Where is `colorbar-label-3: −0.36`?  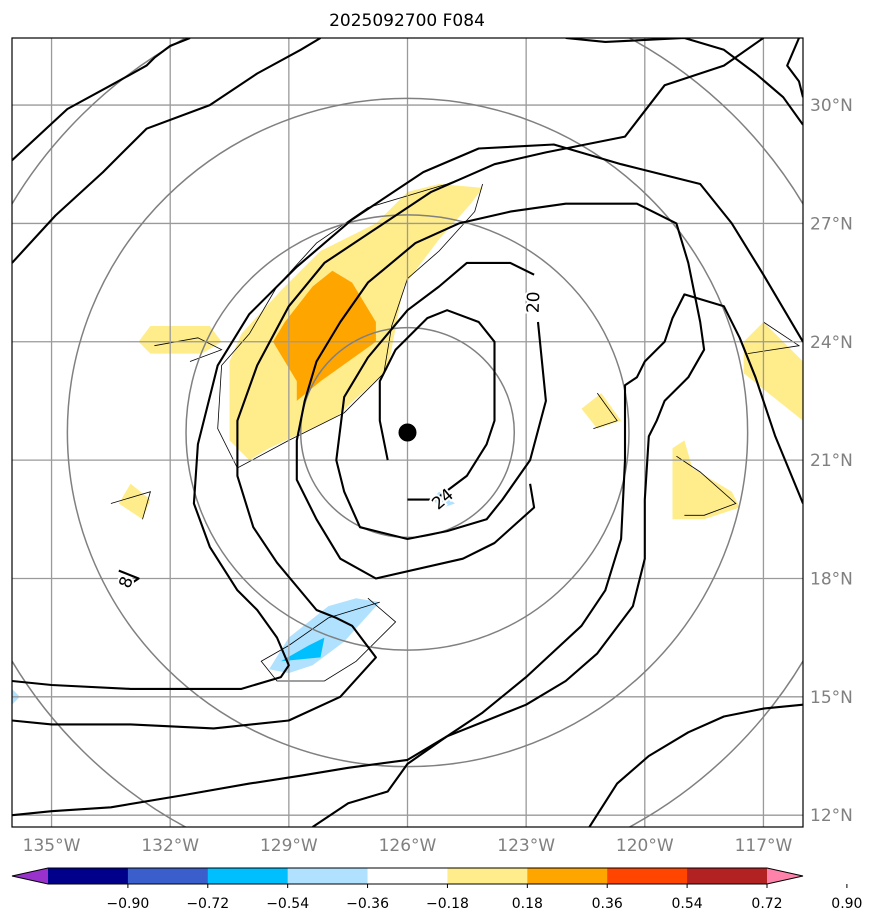 colorbar-label-3: −0.36 is located at coordinates (367, 904).